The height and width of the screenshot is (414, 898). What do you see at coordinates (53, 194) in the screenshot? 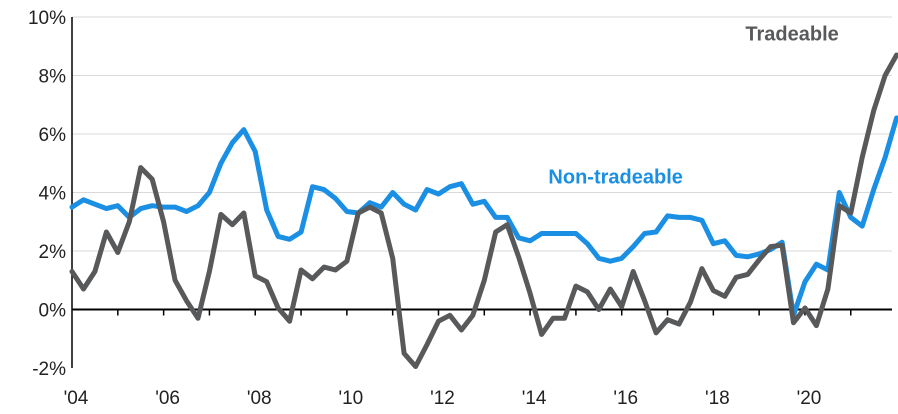
I see `y-tick-label: 4%` at bounding box center [53, 194].